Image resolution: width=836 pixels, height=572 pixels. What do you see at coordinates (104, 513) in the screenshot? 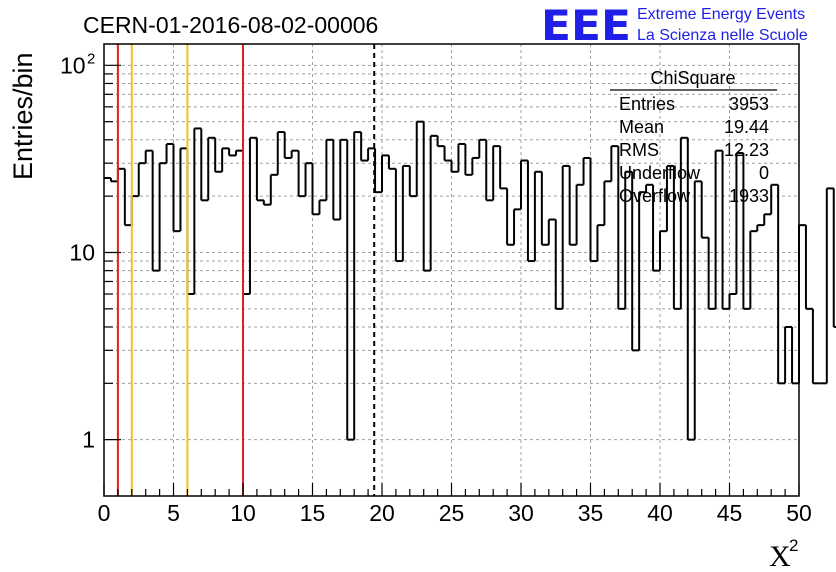
I see `x-tick-label: 0` at bounding box center [104, 513].